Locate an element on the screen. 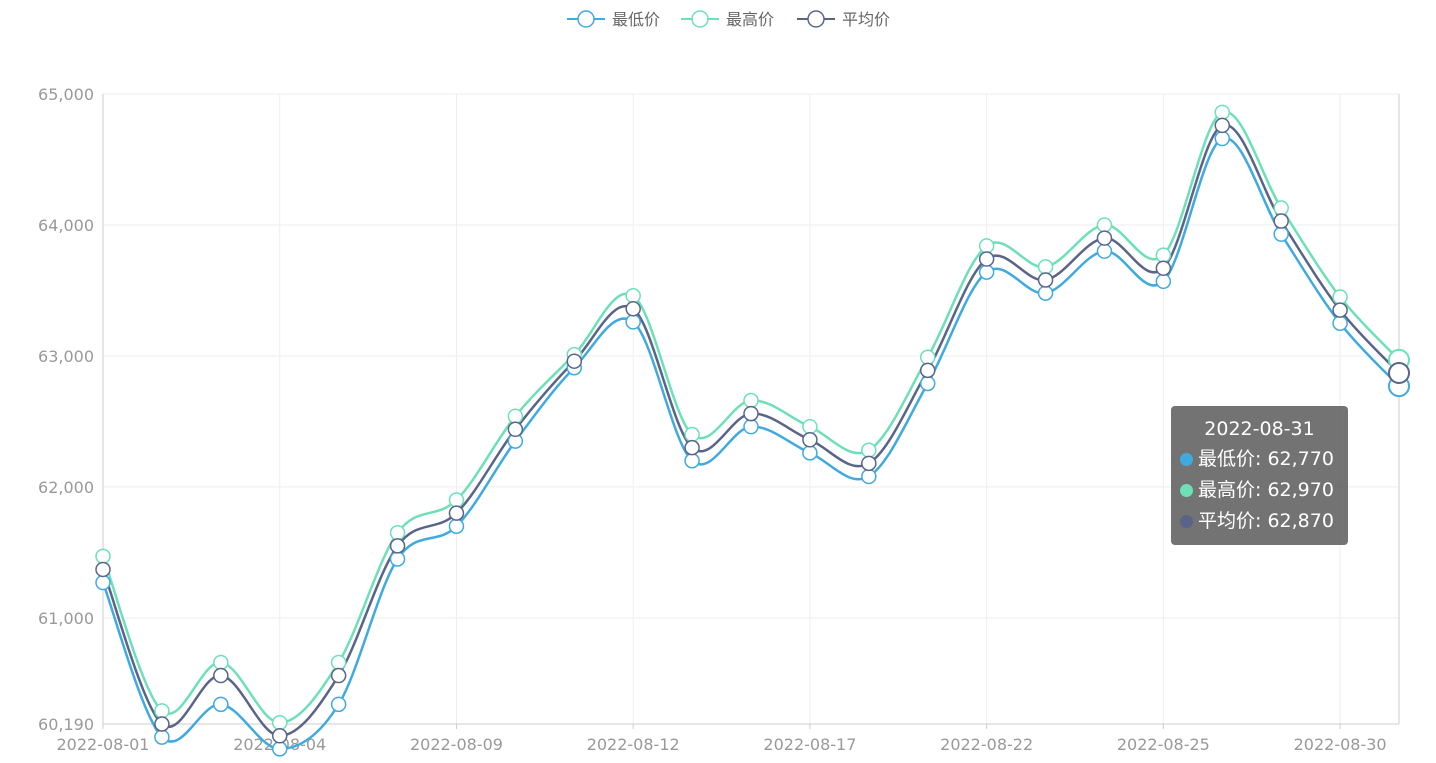 The width and height of the screenshot is (1436, 763). y-tick-label: 62,000 is located at coordinates (66, 487).